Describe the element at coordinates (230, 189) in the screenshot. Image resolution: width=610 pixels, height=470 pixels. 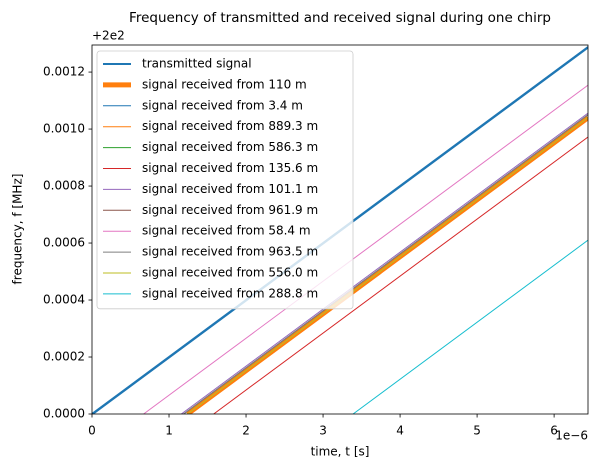
I see `legend-label: signal received from 101.1 m` at that location.